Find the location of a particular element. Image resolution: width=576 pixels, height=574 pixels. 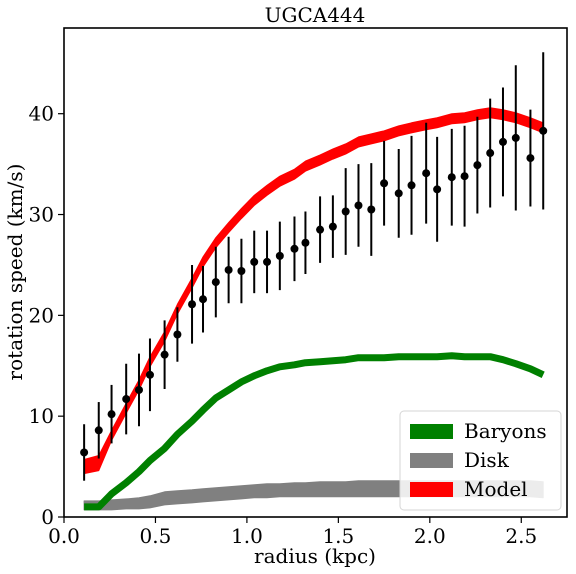

y-tick-label: 40 is located at coordinates (41, 114).